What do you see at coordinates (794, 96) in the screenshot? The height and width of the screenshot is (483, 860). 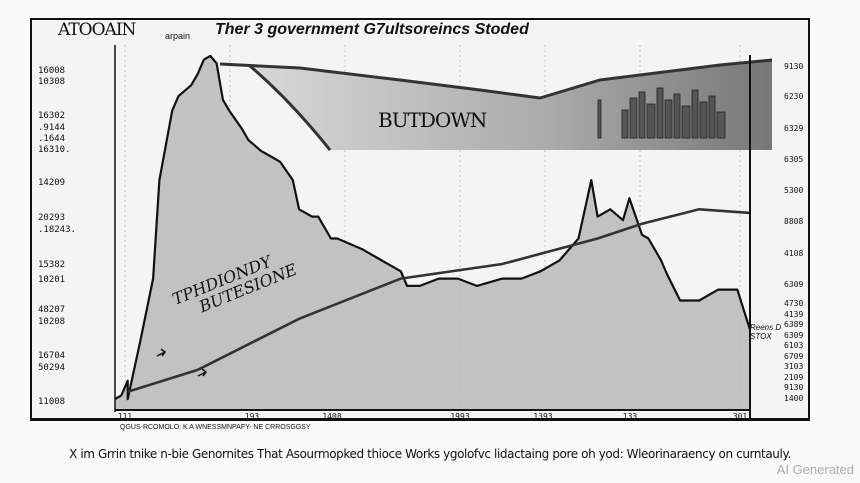 I see `y-tick-label-right: 6230` at bounding box center [794, 96].